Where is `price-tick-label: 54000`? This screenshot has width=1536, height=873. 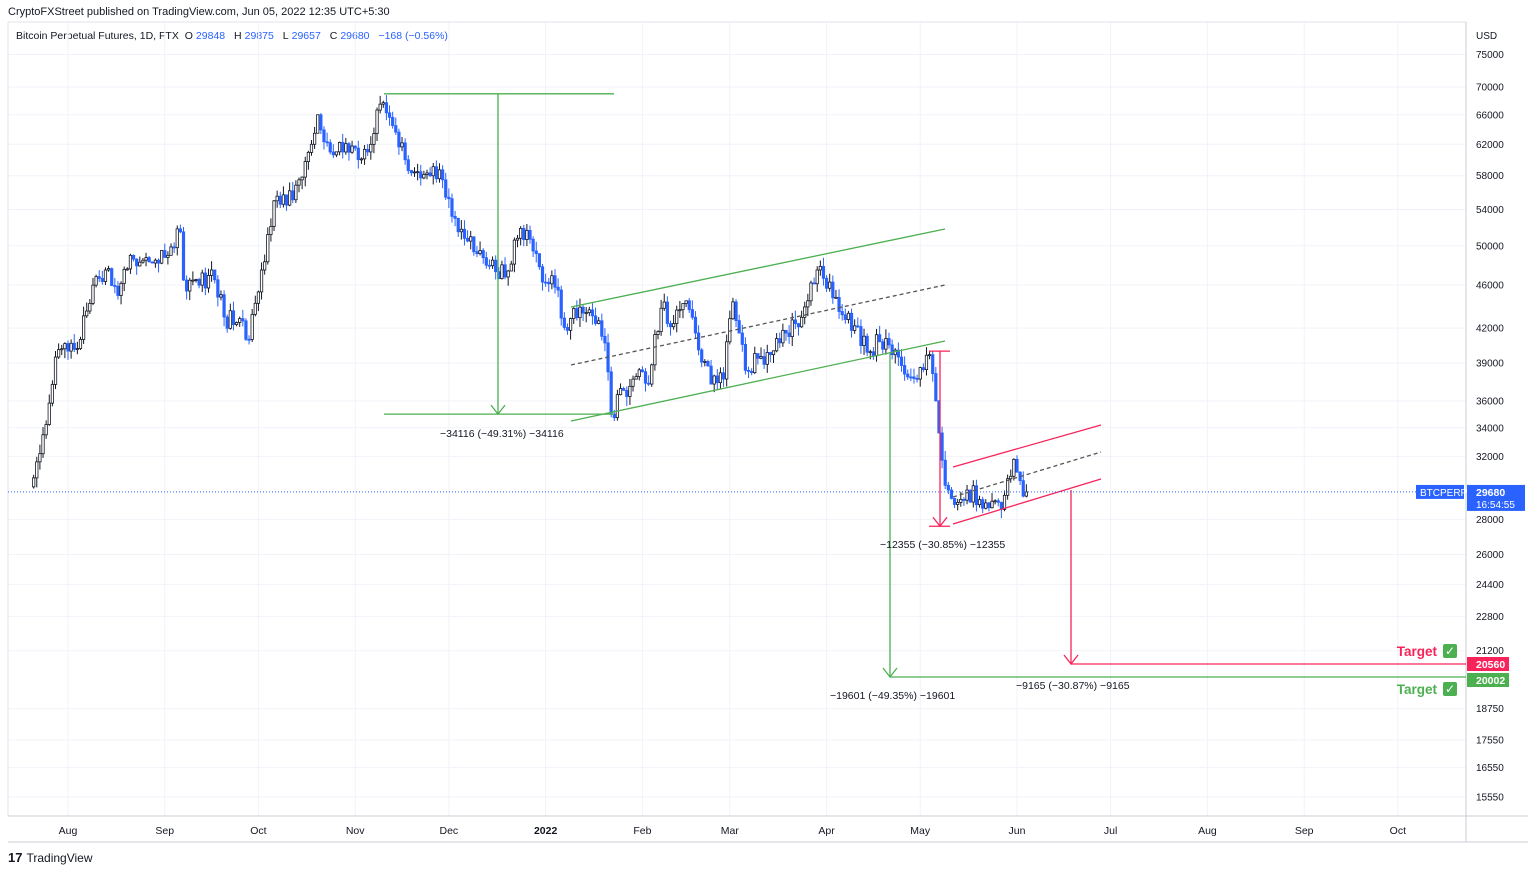
price-tick-label: 54000 is located at coordinates (1490, 210).